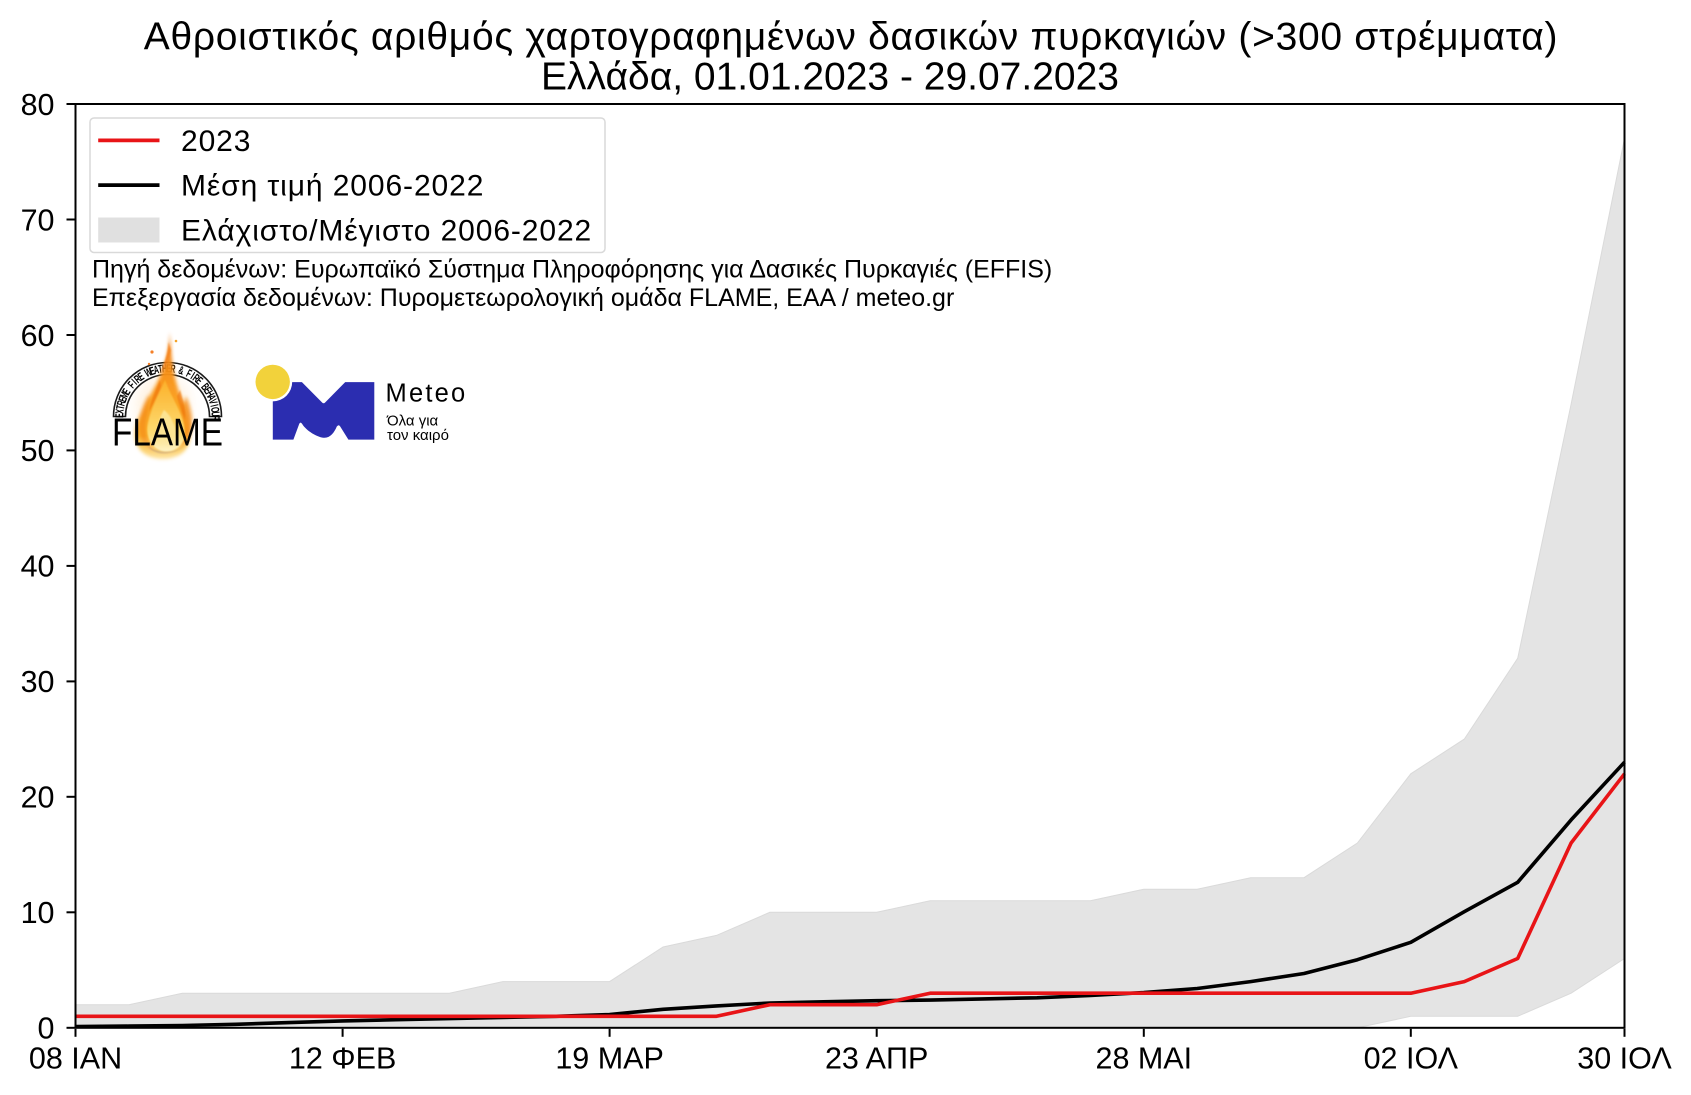 Image resolution: width=1691 pixels, height=1095 pixels. I want to click on svg-text: 80, so click(38, 105).